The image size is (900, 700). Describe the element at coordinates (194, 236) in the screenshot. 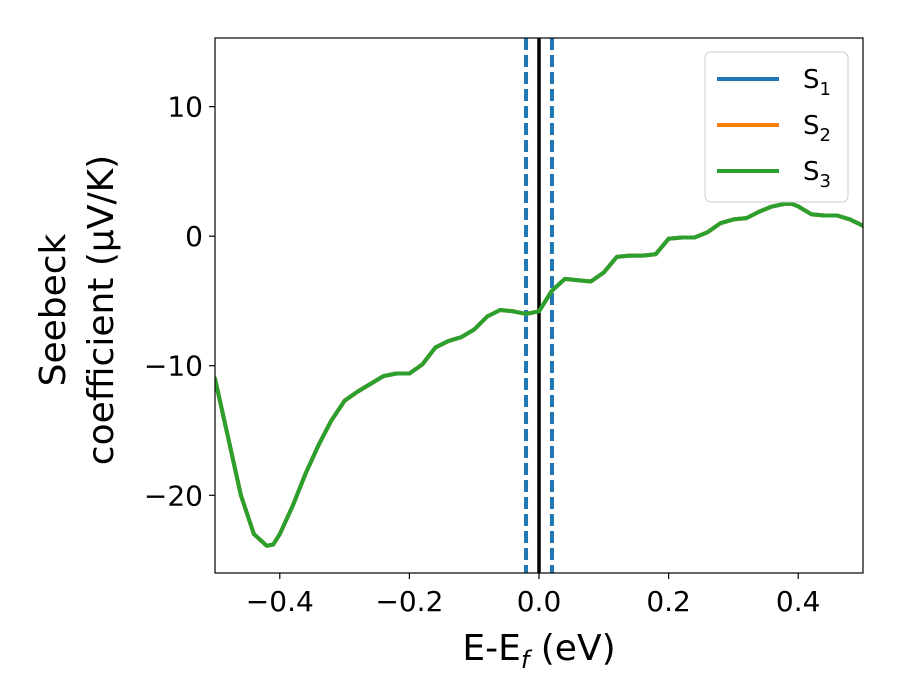

I see `y-tick-label: 0` at that location.